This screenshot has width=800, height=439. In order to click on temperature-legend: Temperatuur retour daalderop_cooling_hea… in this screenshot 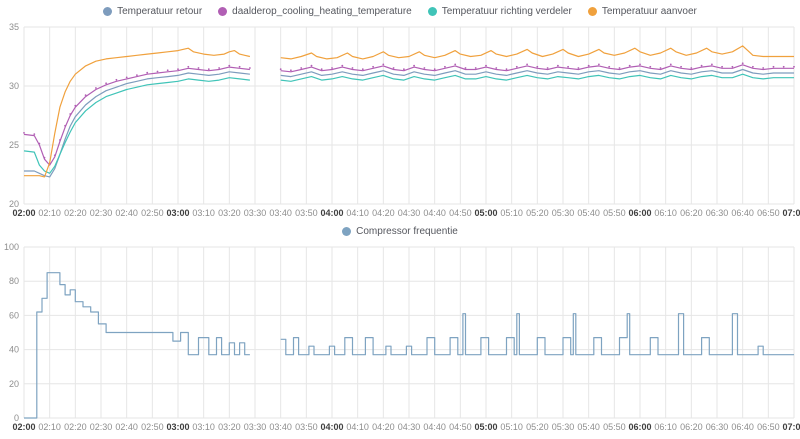, I will do `click(400, 11)`.